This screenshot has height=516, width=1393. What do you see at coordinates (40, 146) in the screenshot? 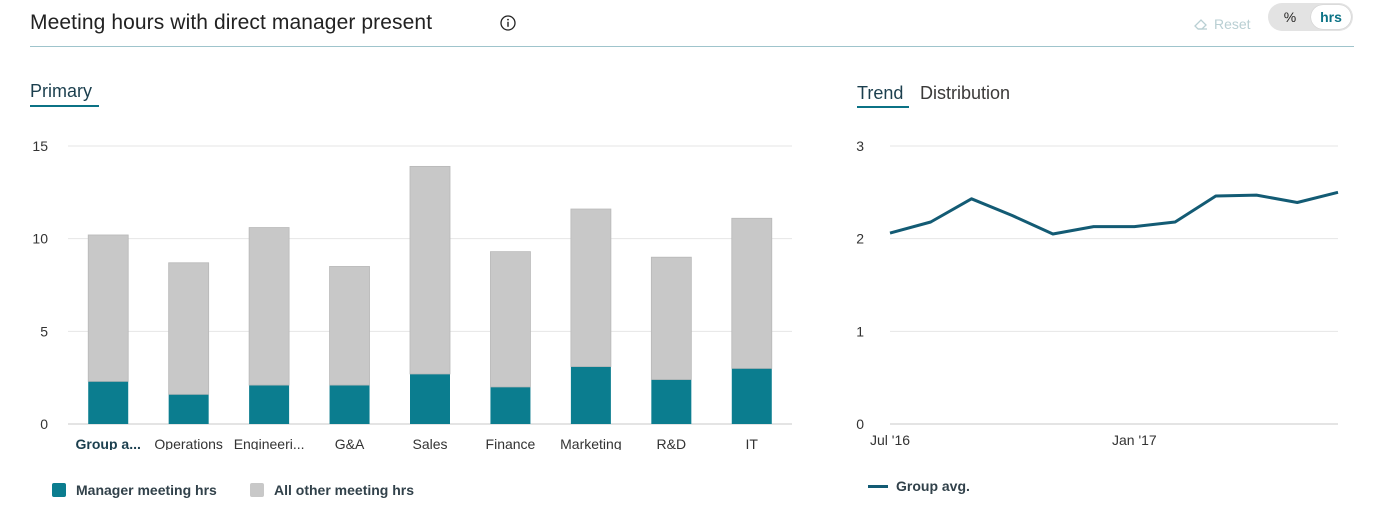
I see `y-tick-label: 15` at bounding box center [40, 146].